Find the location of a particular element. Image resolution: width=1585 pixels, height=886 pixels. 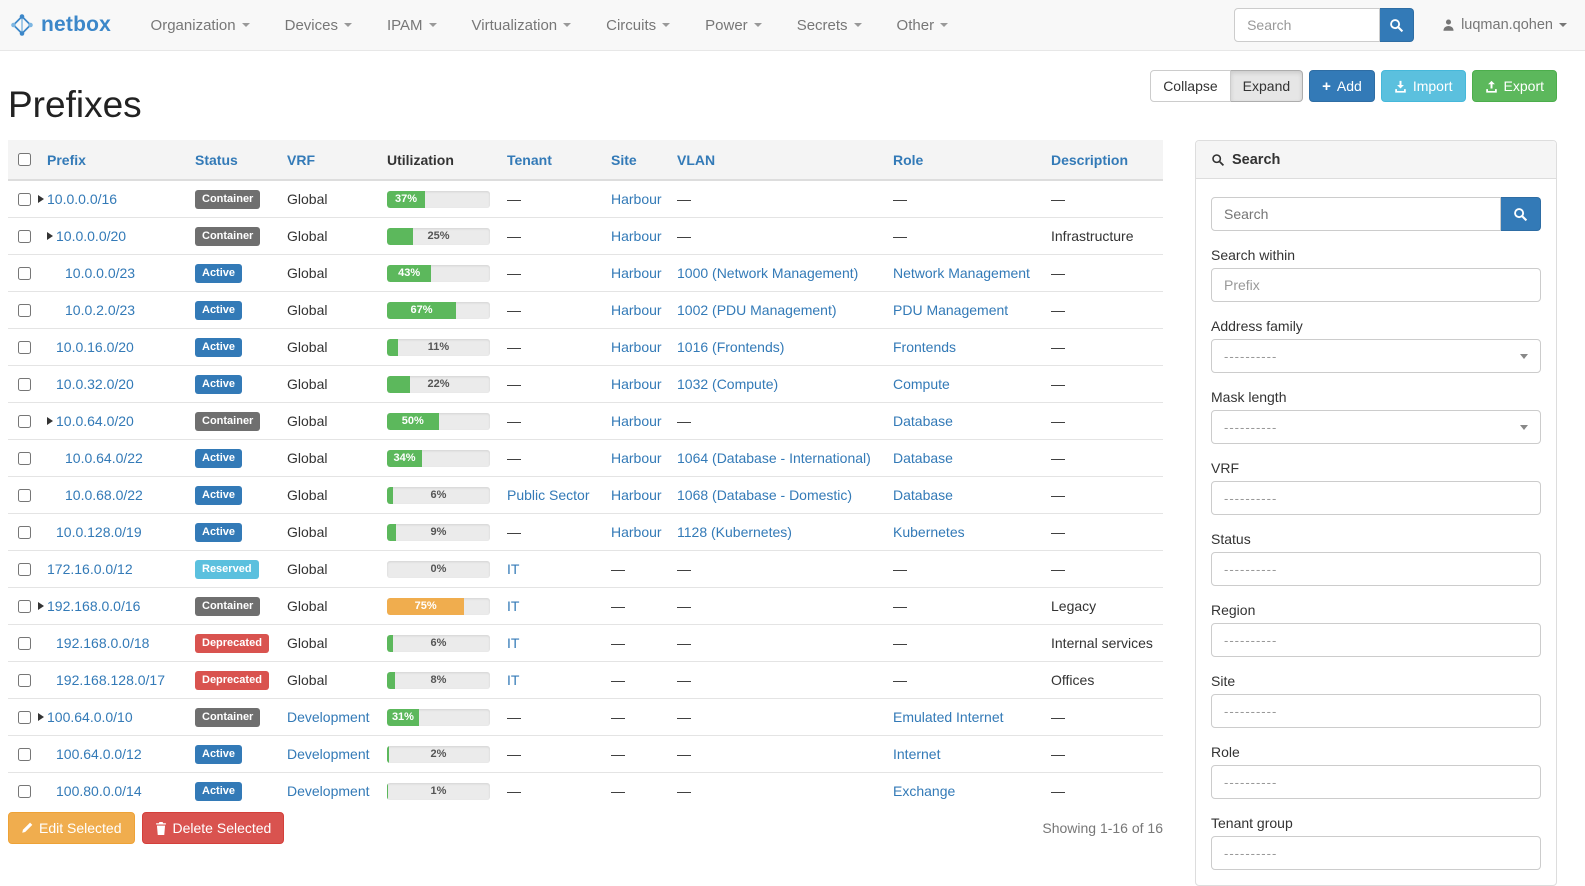

prefix-link: 100.64.0.0/12 is located at coordinates (99, 754).